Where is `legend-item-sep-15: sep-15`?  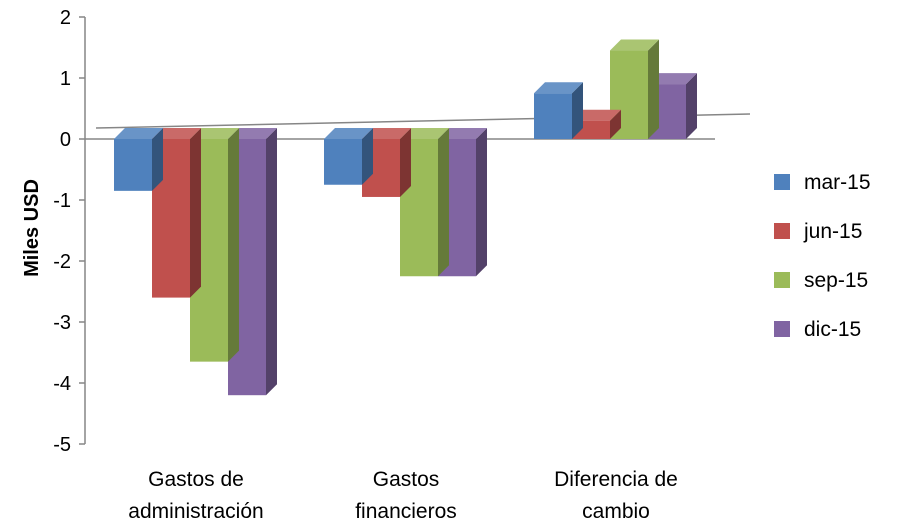
legend-item-sep-15: sep-15 is located at coordinates (821, 280).